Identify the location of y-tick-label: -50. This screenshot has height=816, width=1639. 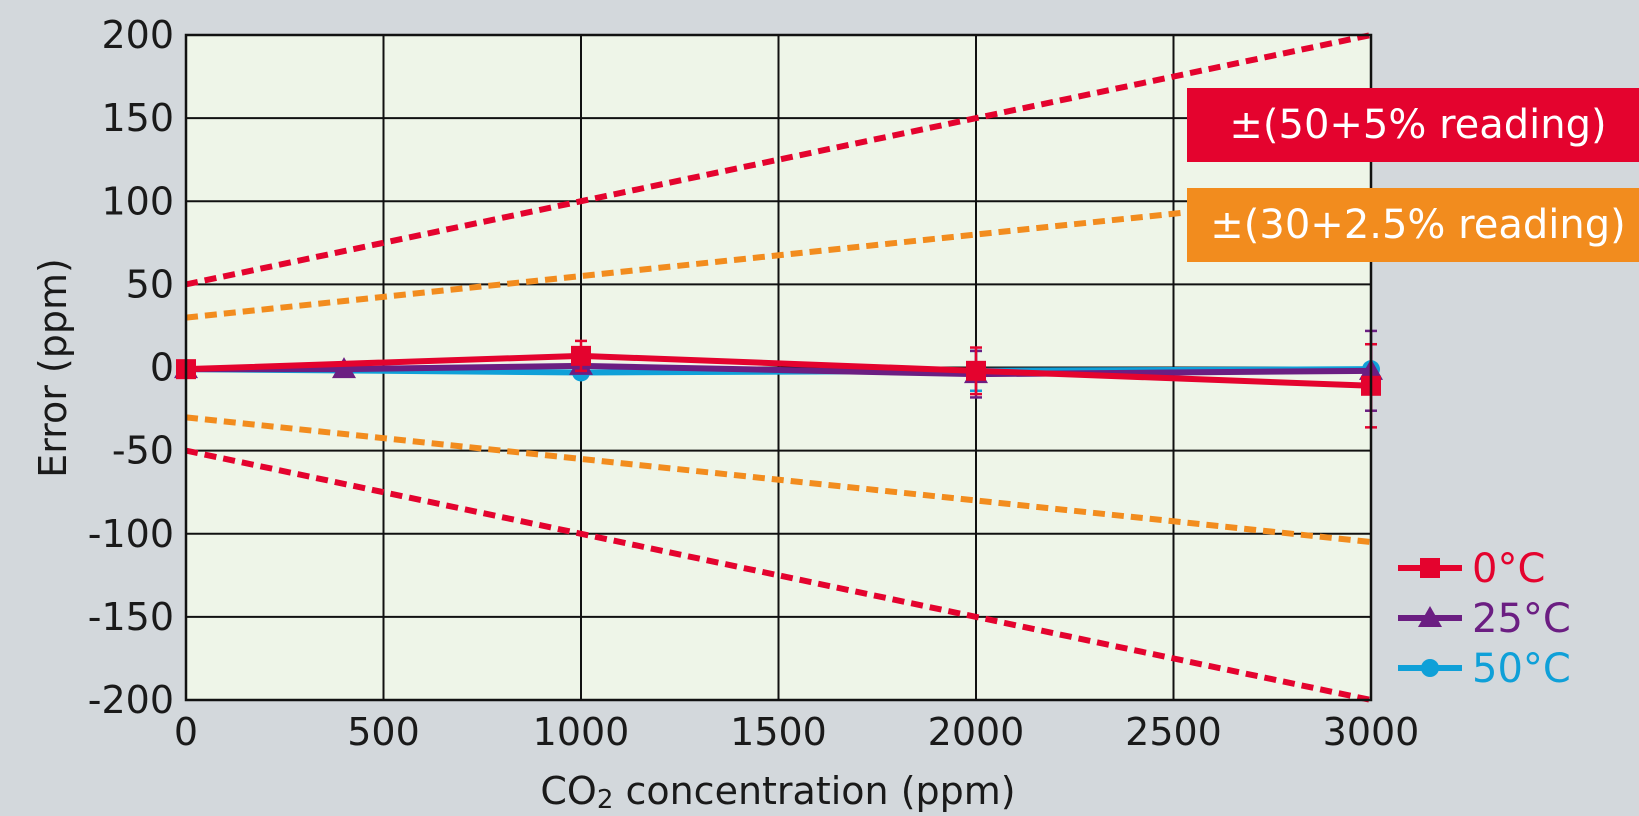
(143, 451).